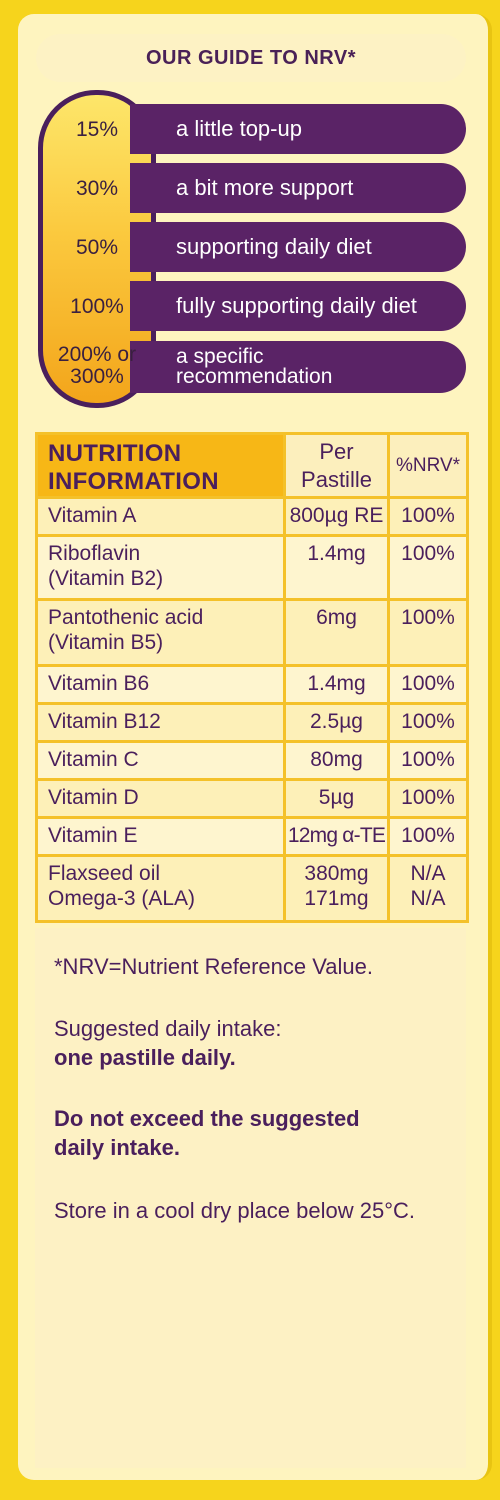  I want to click on per-header-line2: Pastille, so click(336, 479).